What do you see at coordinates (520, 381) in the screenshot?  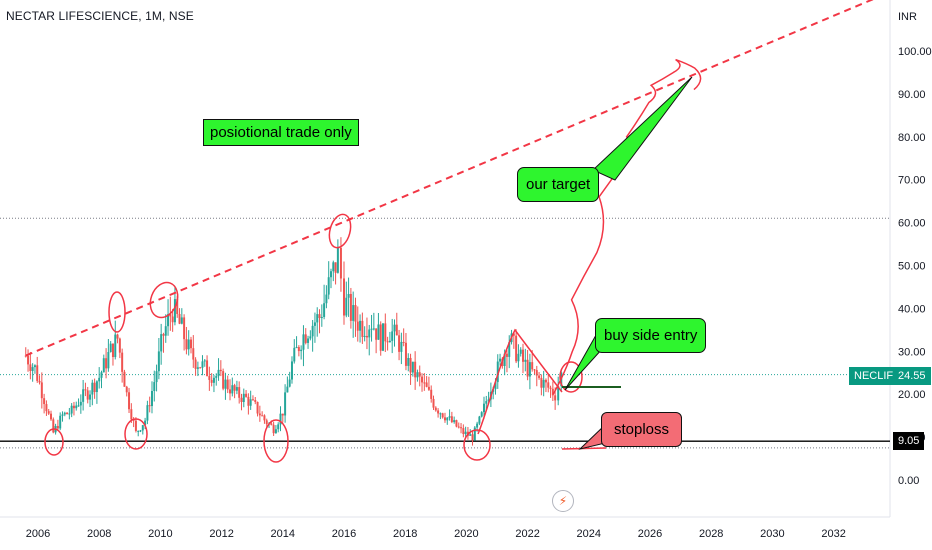 I see `swing-sketch` at bounding box center [520, 381].